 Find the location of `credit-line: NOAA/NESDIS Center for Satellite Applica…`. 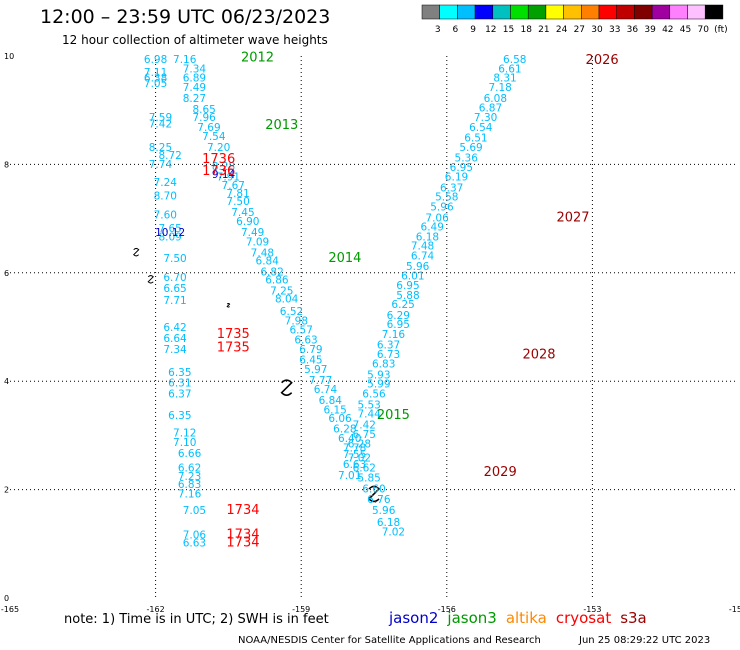

credit-line: NOAA/NESDIS Center for Satellite Applica… is located at coordinates (389, 640).